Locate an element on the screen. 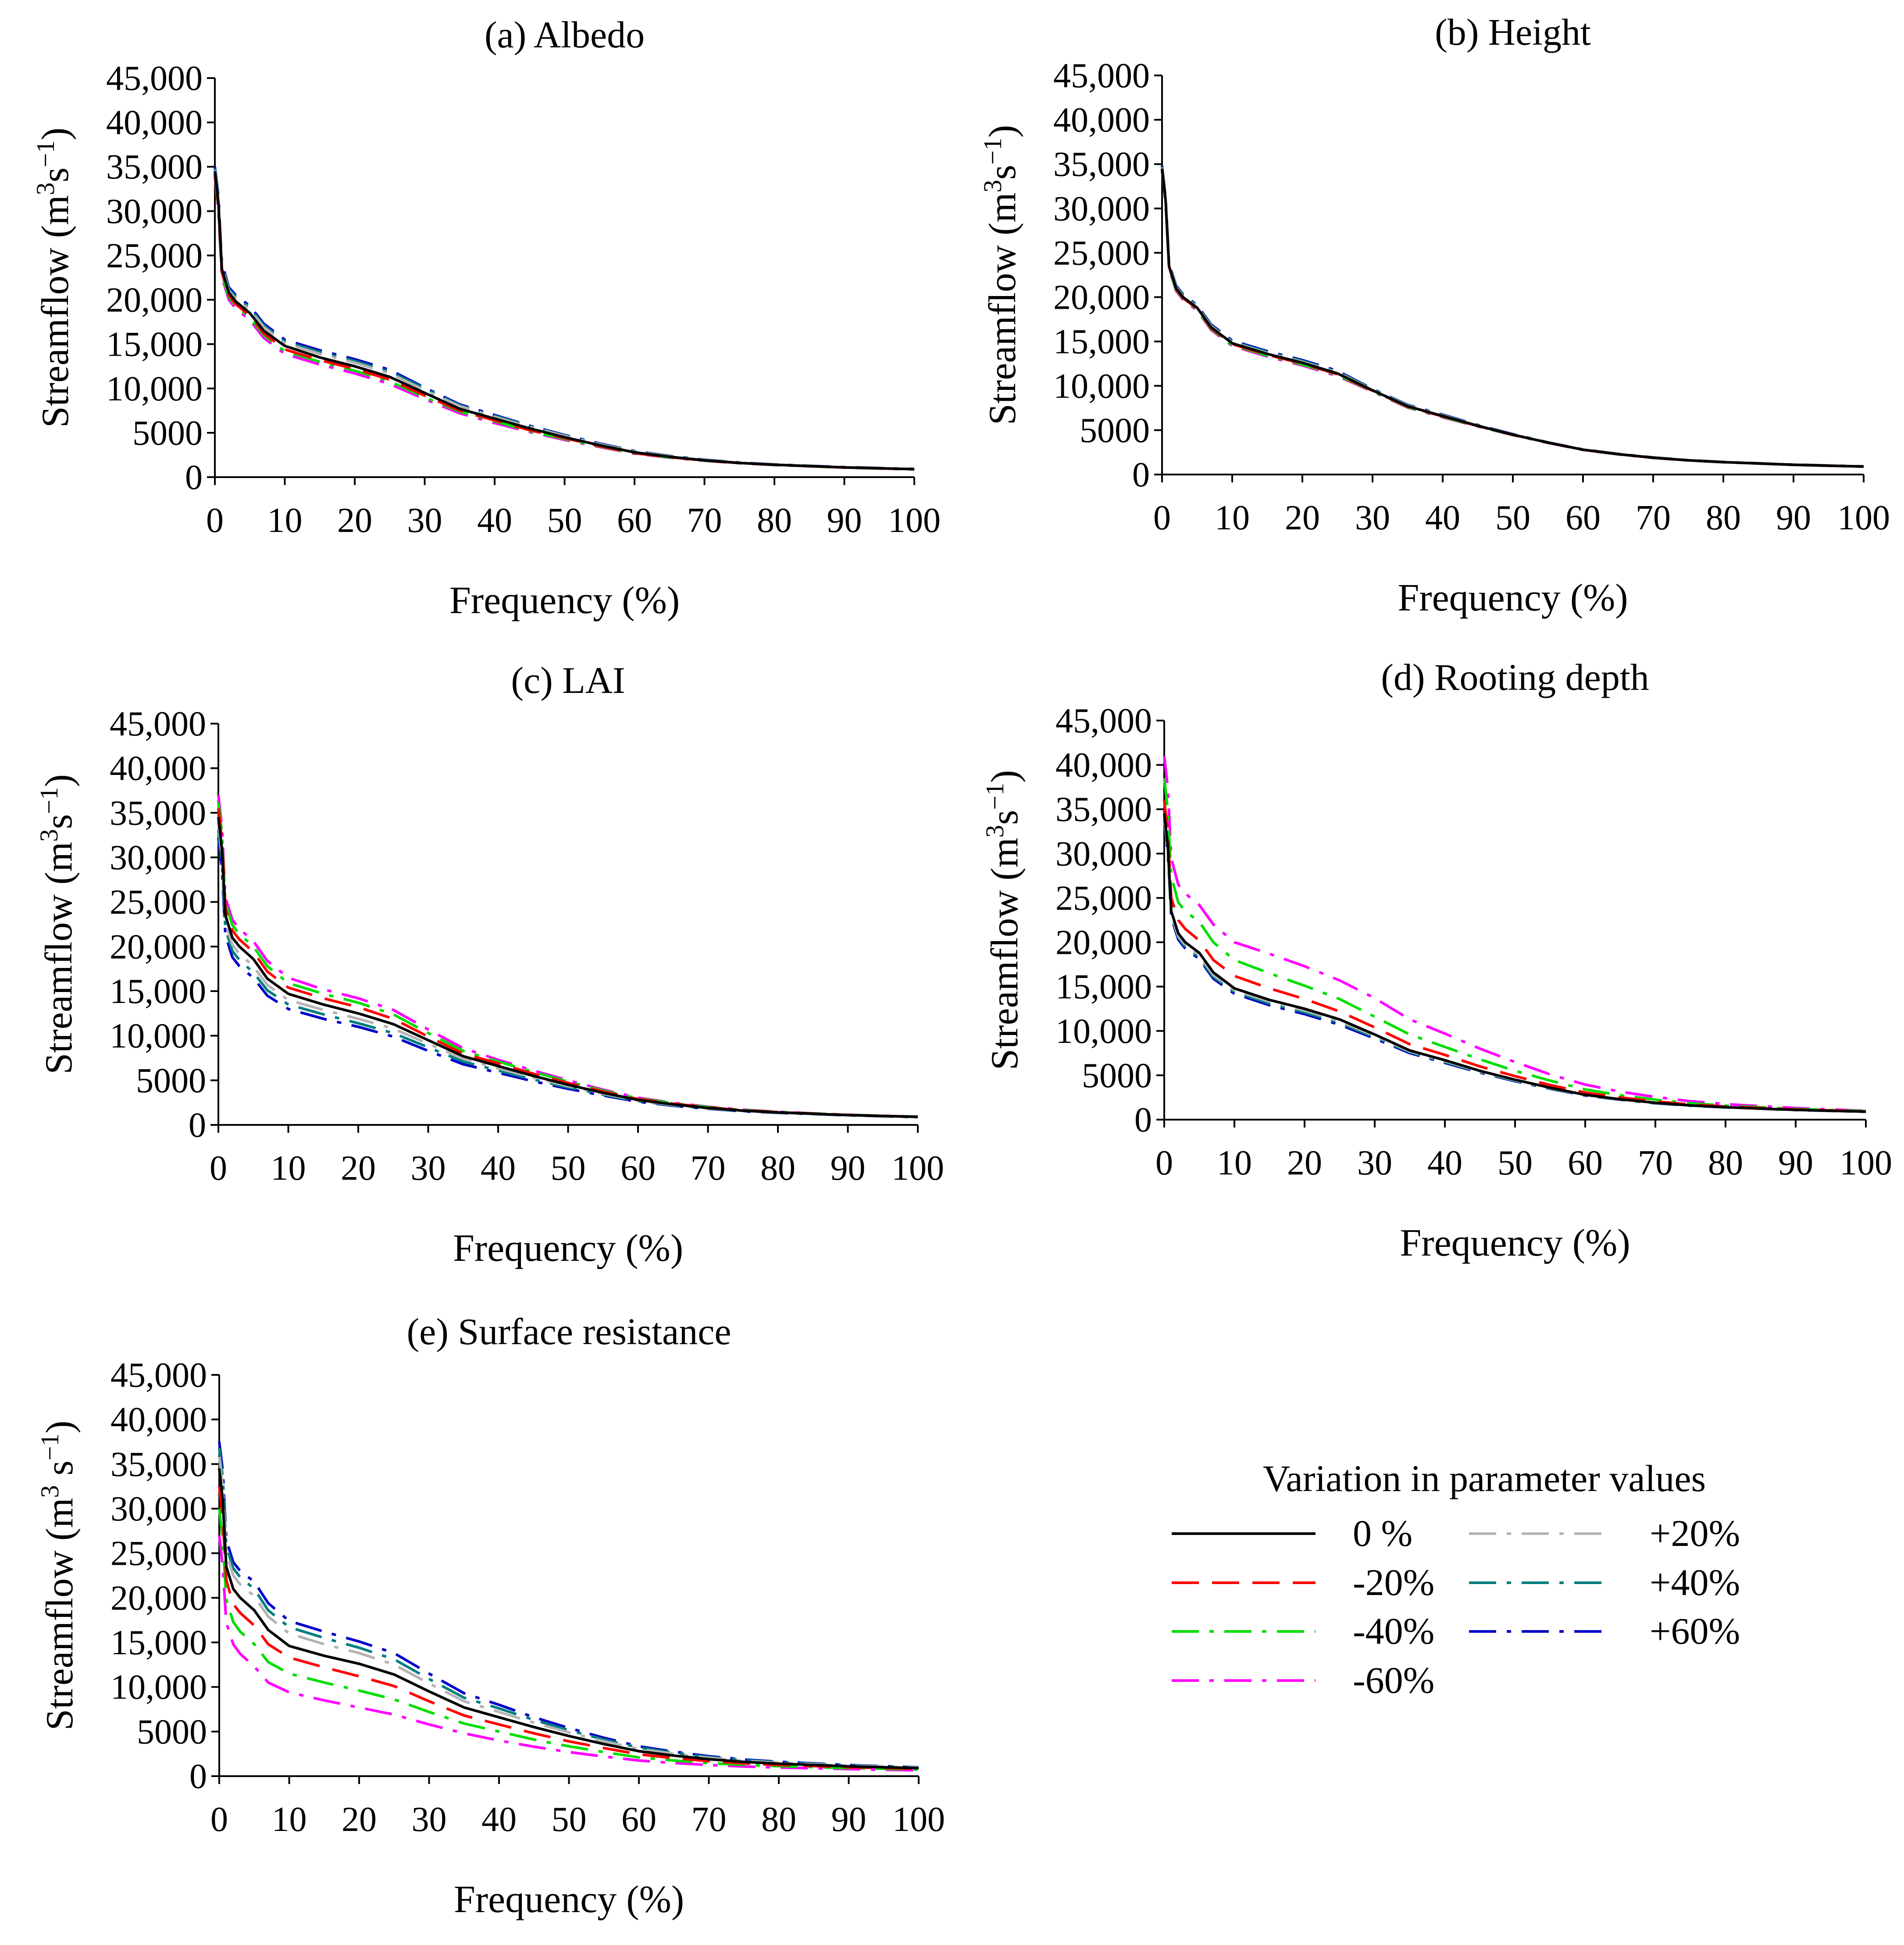  legend-item: 0 % is located at coordinates (1292, 1533).